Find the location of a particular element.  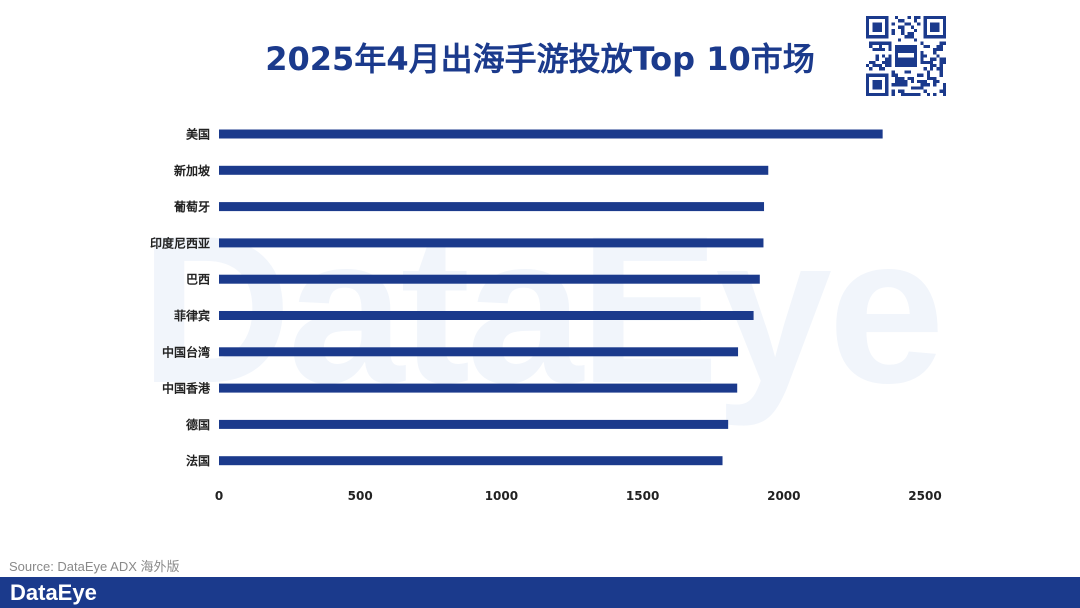

category-label: 中国台湾 is located at coordinates (186, 351).